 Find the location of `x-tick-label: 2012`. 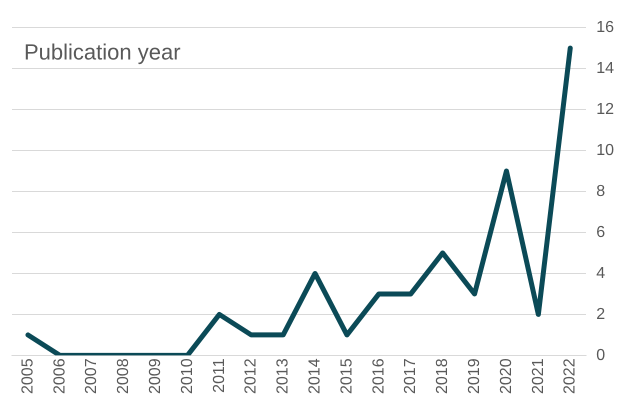

x-tick-label: 2012 is located at coordinates (251, 376).